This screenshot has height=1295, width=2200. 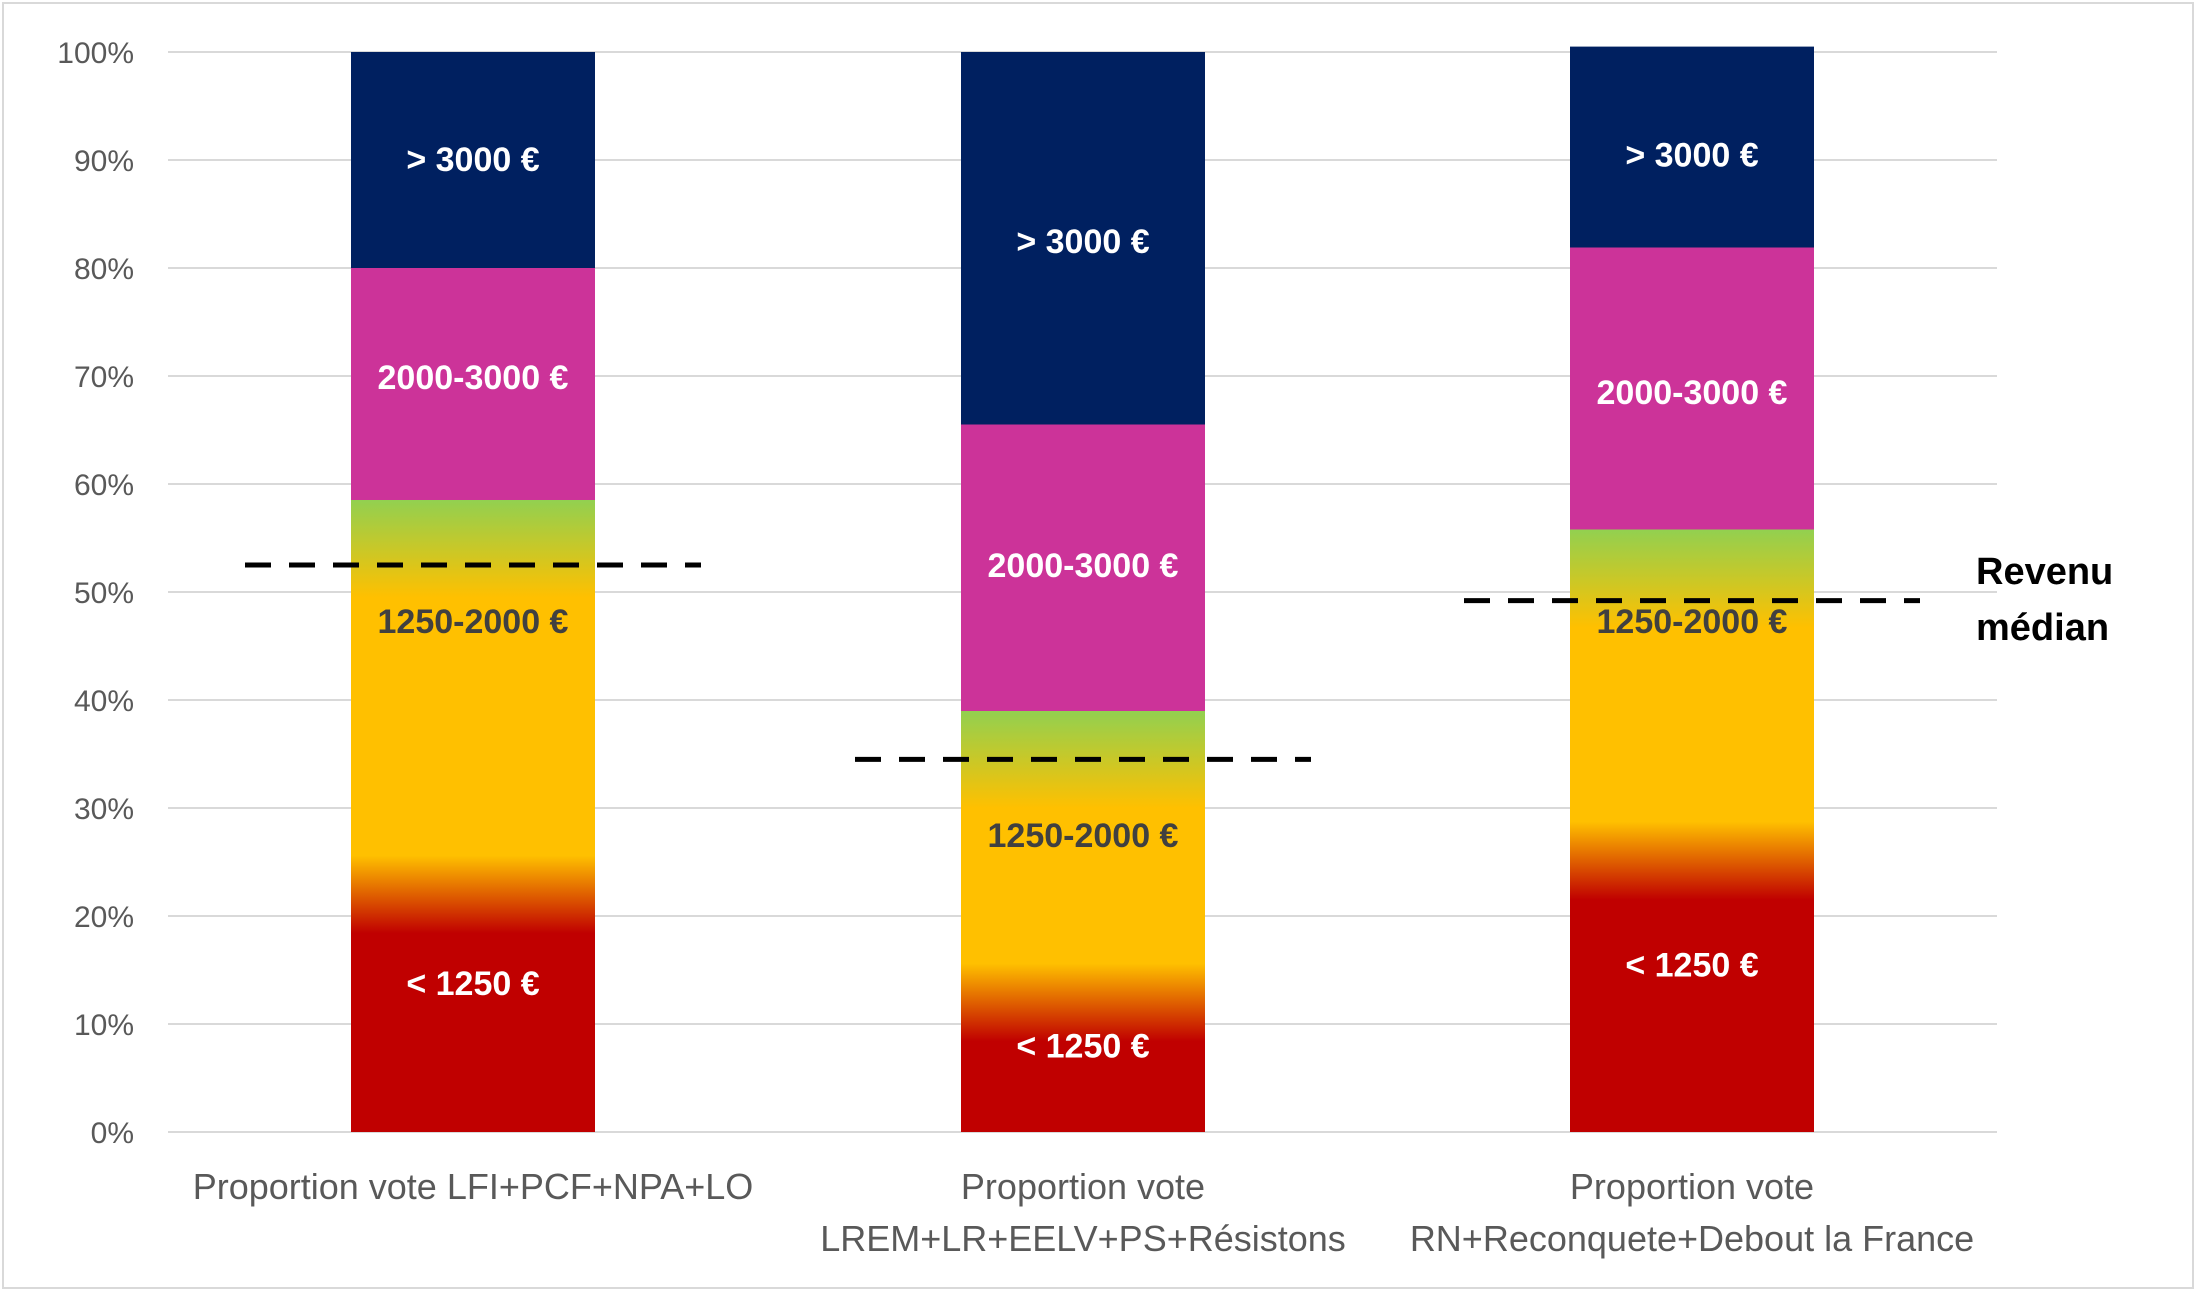 I want to click on y-tick-label: 0%, so click(x=112, y=1133).